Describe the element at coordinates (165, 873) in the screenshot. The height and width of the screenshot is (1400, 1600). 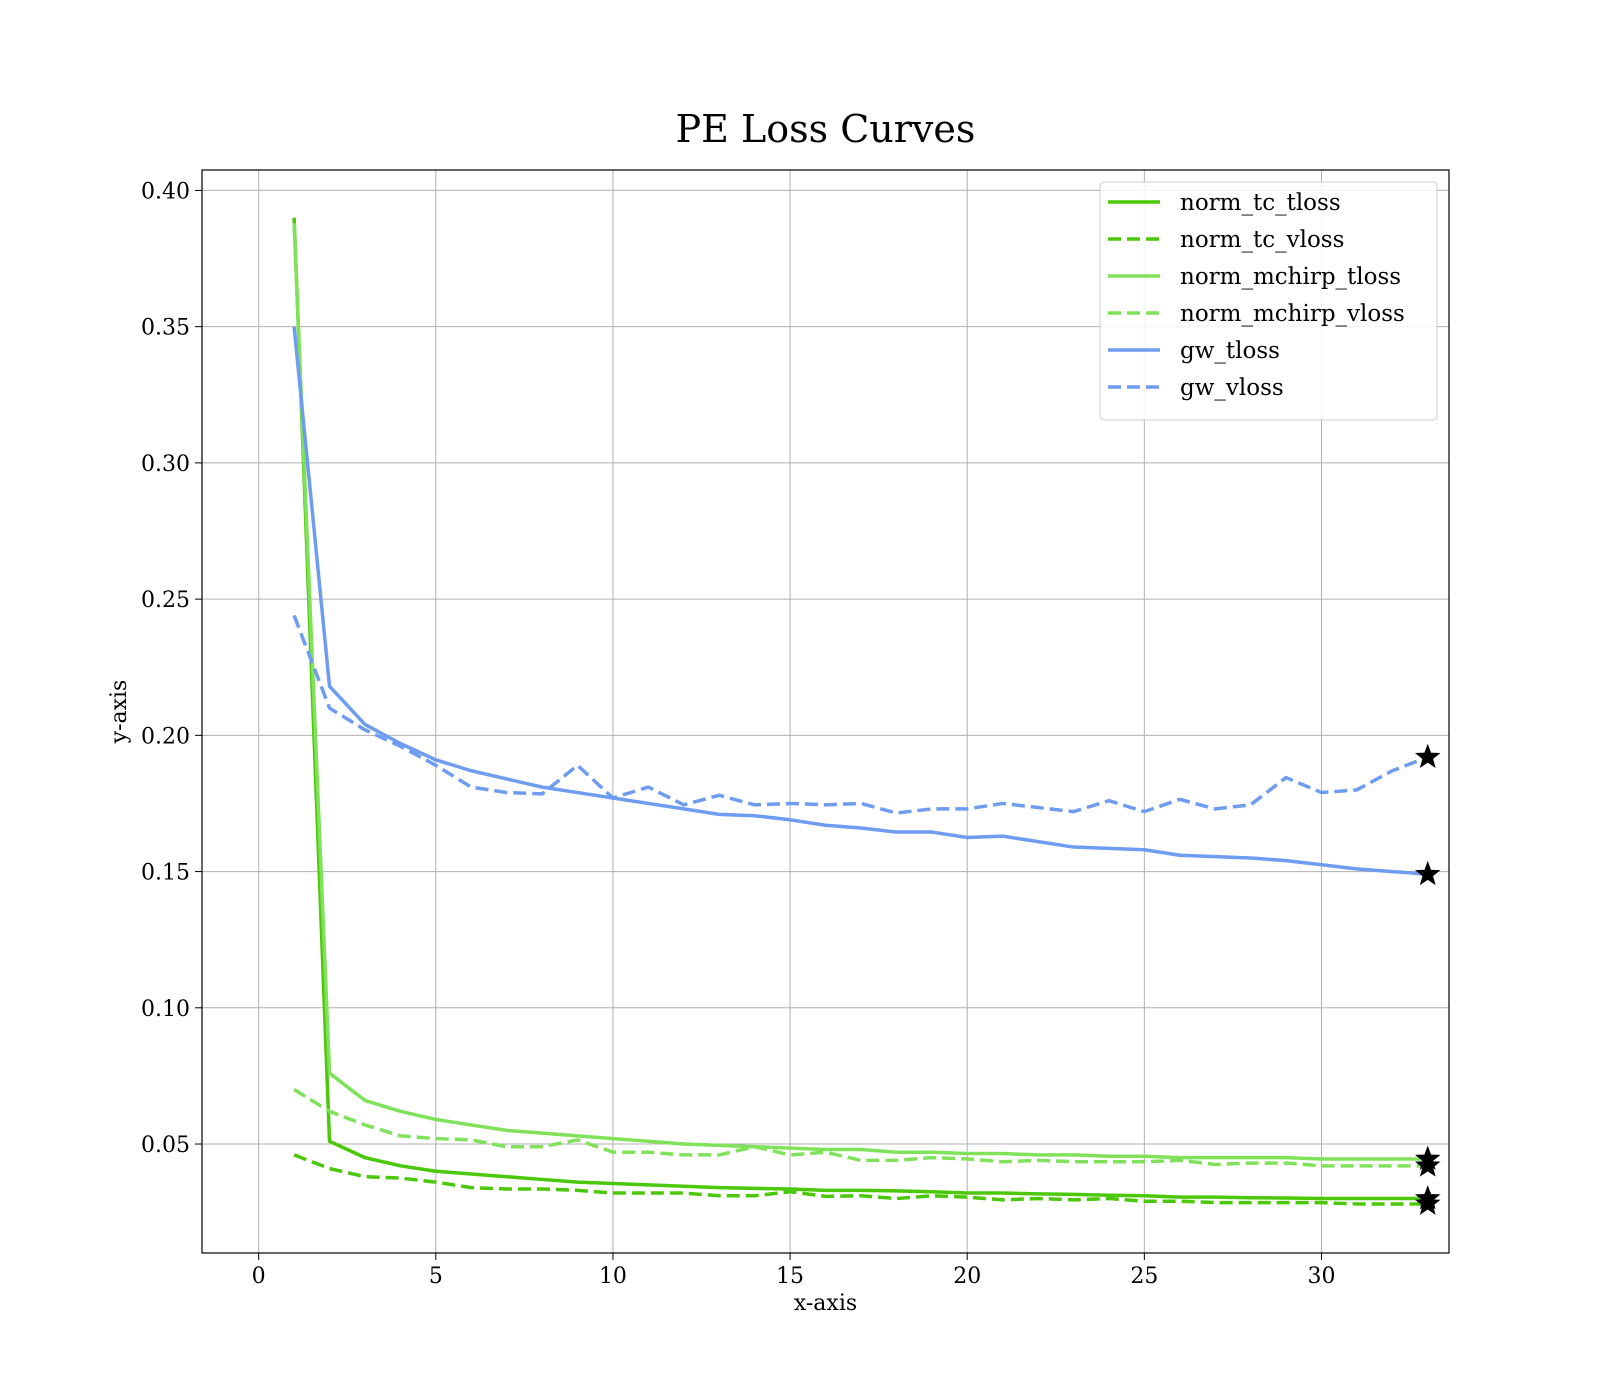
I see `y-tick-label: 0.15` at that location.